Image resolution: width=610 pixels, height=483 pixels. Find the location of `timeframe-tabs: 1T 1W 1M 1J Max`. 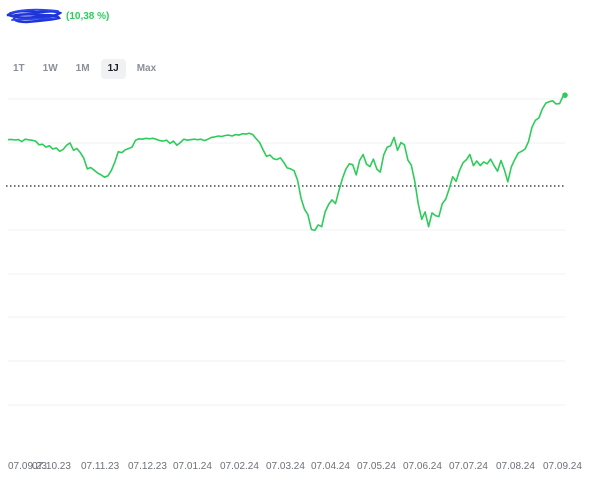

timeframe-tabs: 1T 1W 1M 1J Max is located at coordinates (84, 69).